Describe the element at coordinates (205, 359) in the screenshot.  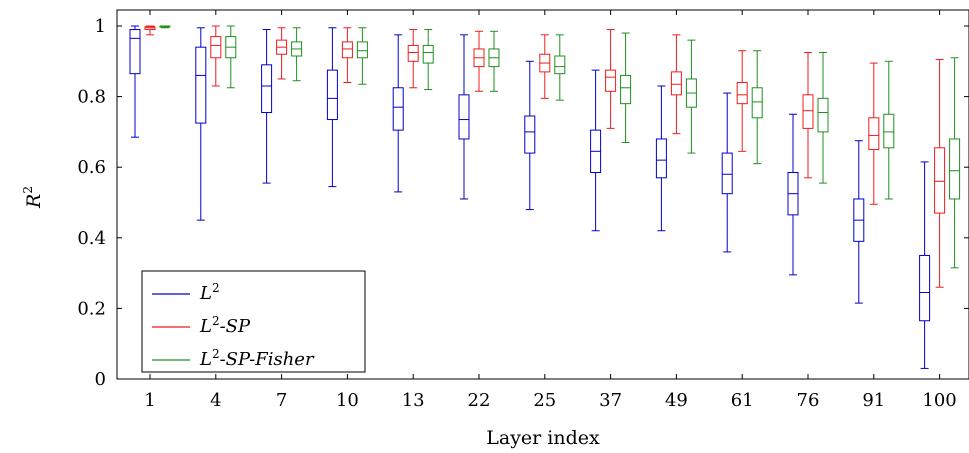
I see `legend-label-base: L` at that location.